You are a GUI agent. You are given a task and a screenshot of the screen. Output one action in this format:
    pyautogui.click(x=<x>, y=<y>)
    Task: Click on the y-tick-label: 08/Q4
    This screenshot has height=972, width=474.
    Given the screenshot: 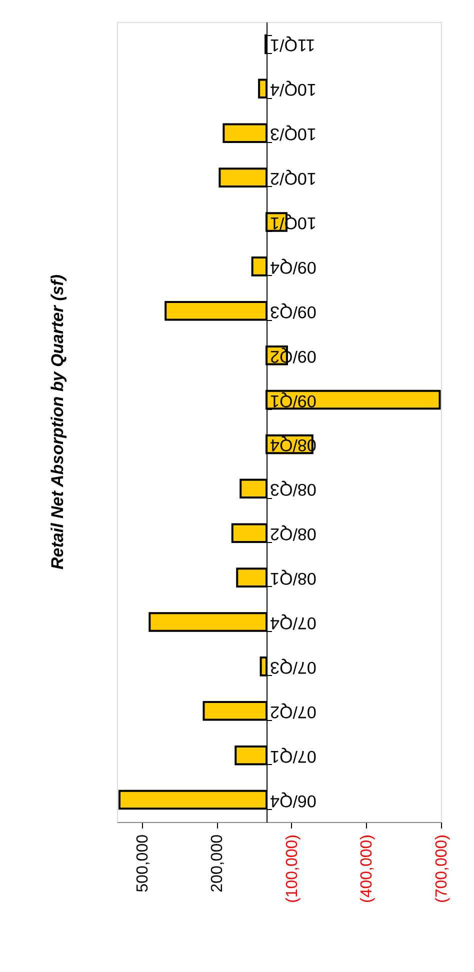 What is the action you would take?
    pyautogui.click(x=293, y=445)
    